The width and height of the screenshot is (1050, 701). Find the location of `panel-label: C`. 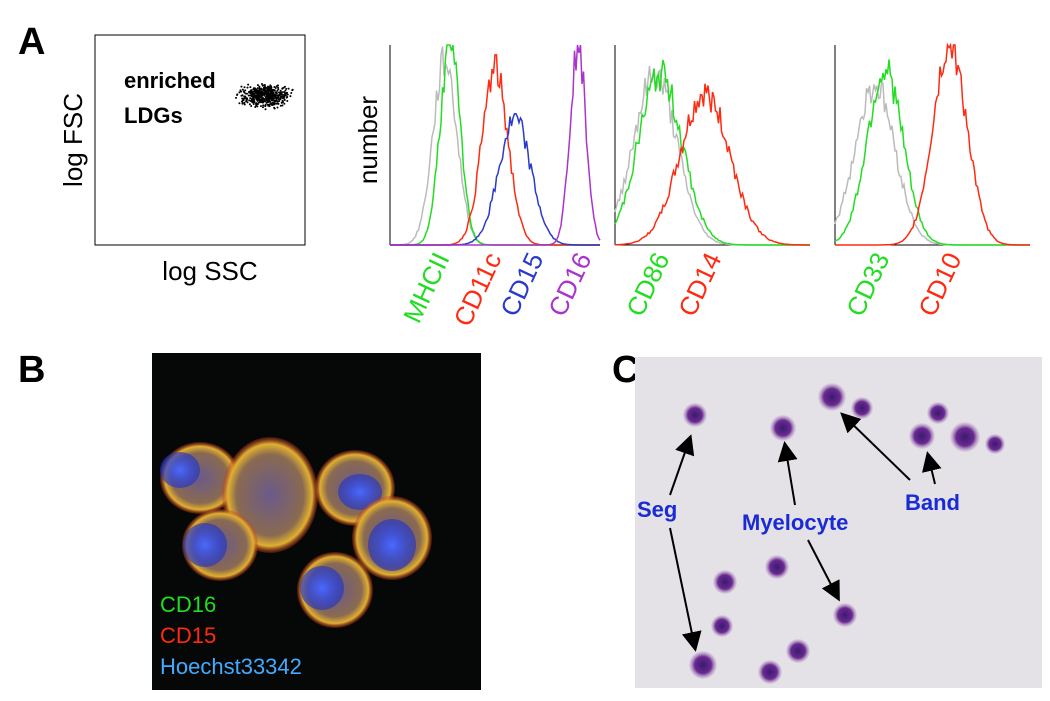

panel-label: C is located at coordinates (625, 370).